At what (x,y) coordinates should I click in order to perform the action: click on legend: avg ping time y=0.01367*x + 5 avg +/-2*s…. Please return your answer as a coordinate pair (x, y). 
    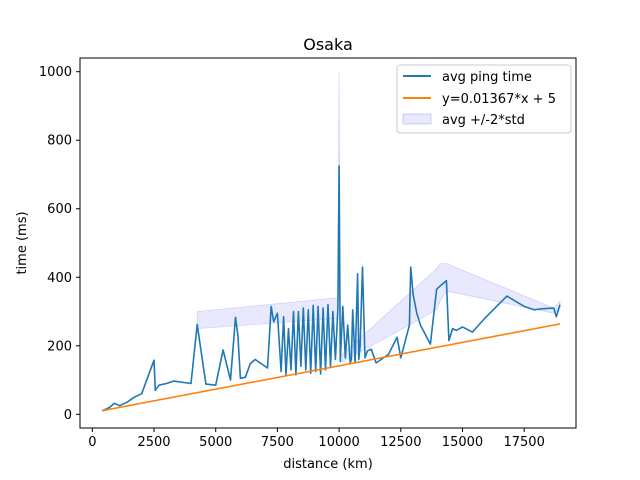
    Looking at the image, I should click on (484, 99).